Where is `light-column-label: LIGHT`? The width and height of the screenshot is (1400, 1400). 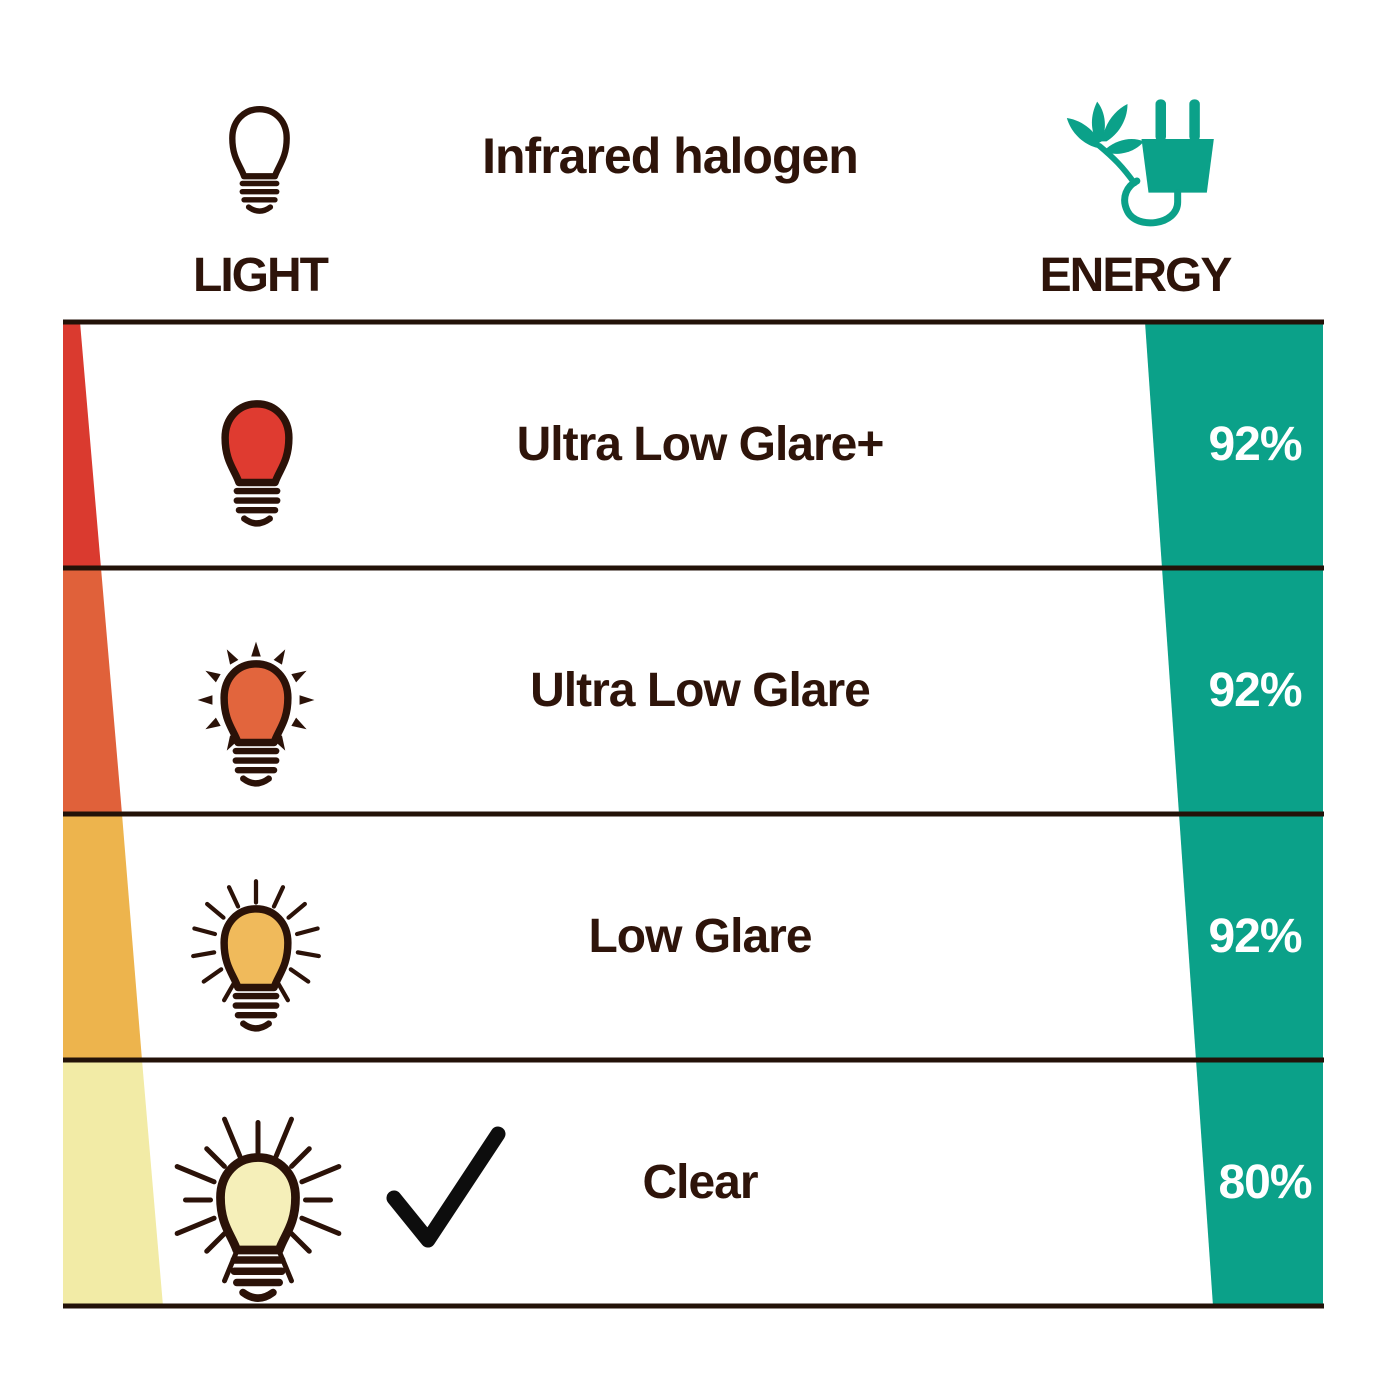
light-column-label: LIGHT is located at coordinates (261, 275).